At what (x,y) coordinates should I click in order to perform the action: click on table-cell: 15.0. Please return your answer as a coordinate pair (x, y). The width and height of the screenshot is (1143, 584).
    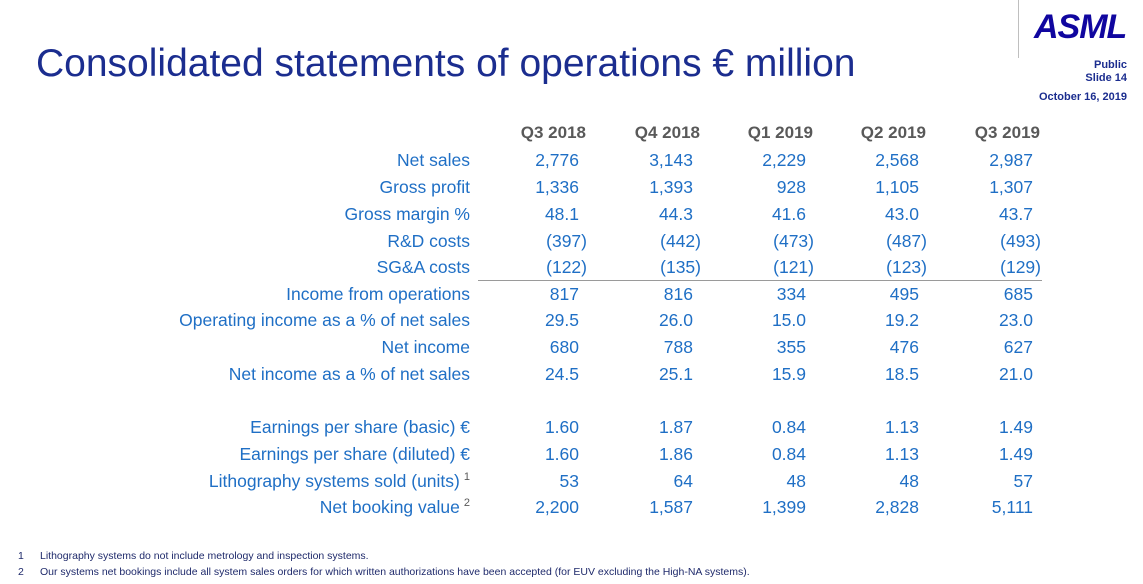
    Looking at the image, I should click on (788, 320).